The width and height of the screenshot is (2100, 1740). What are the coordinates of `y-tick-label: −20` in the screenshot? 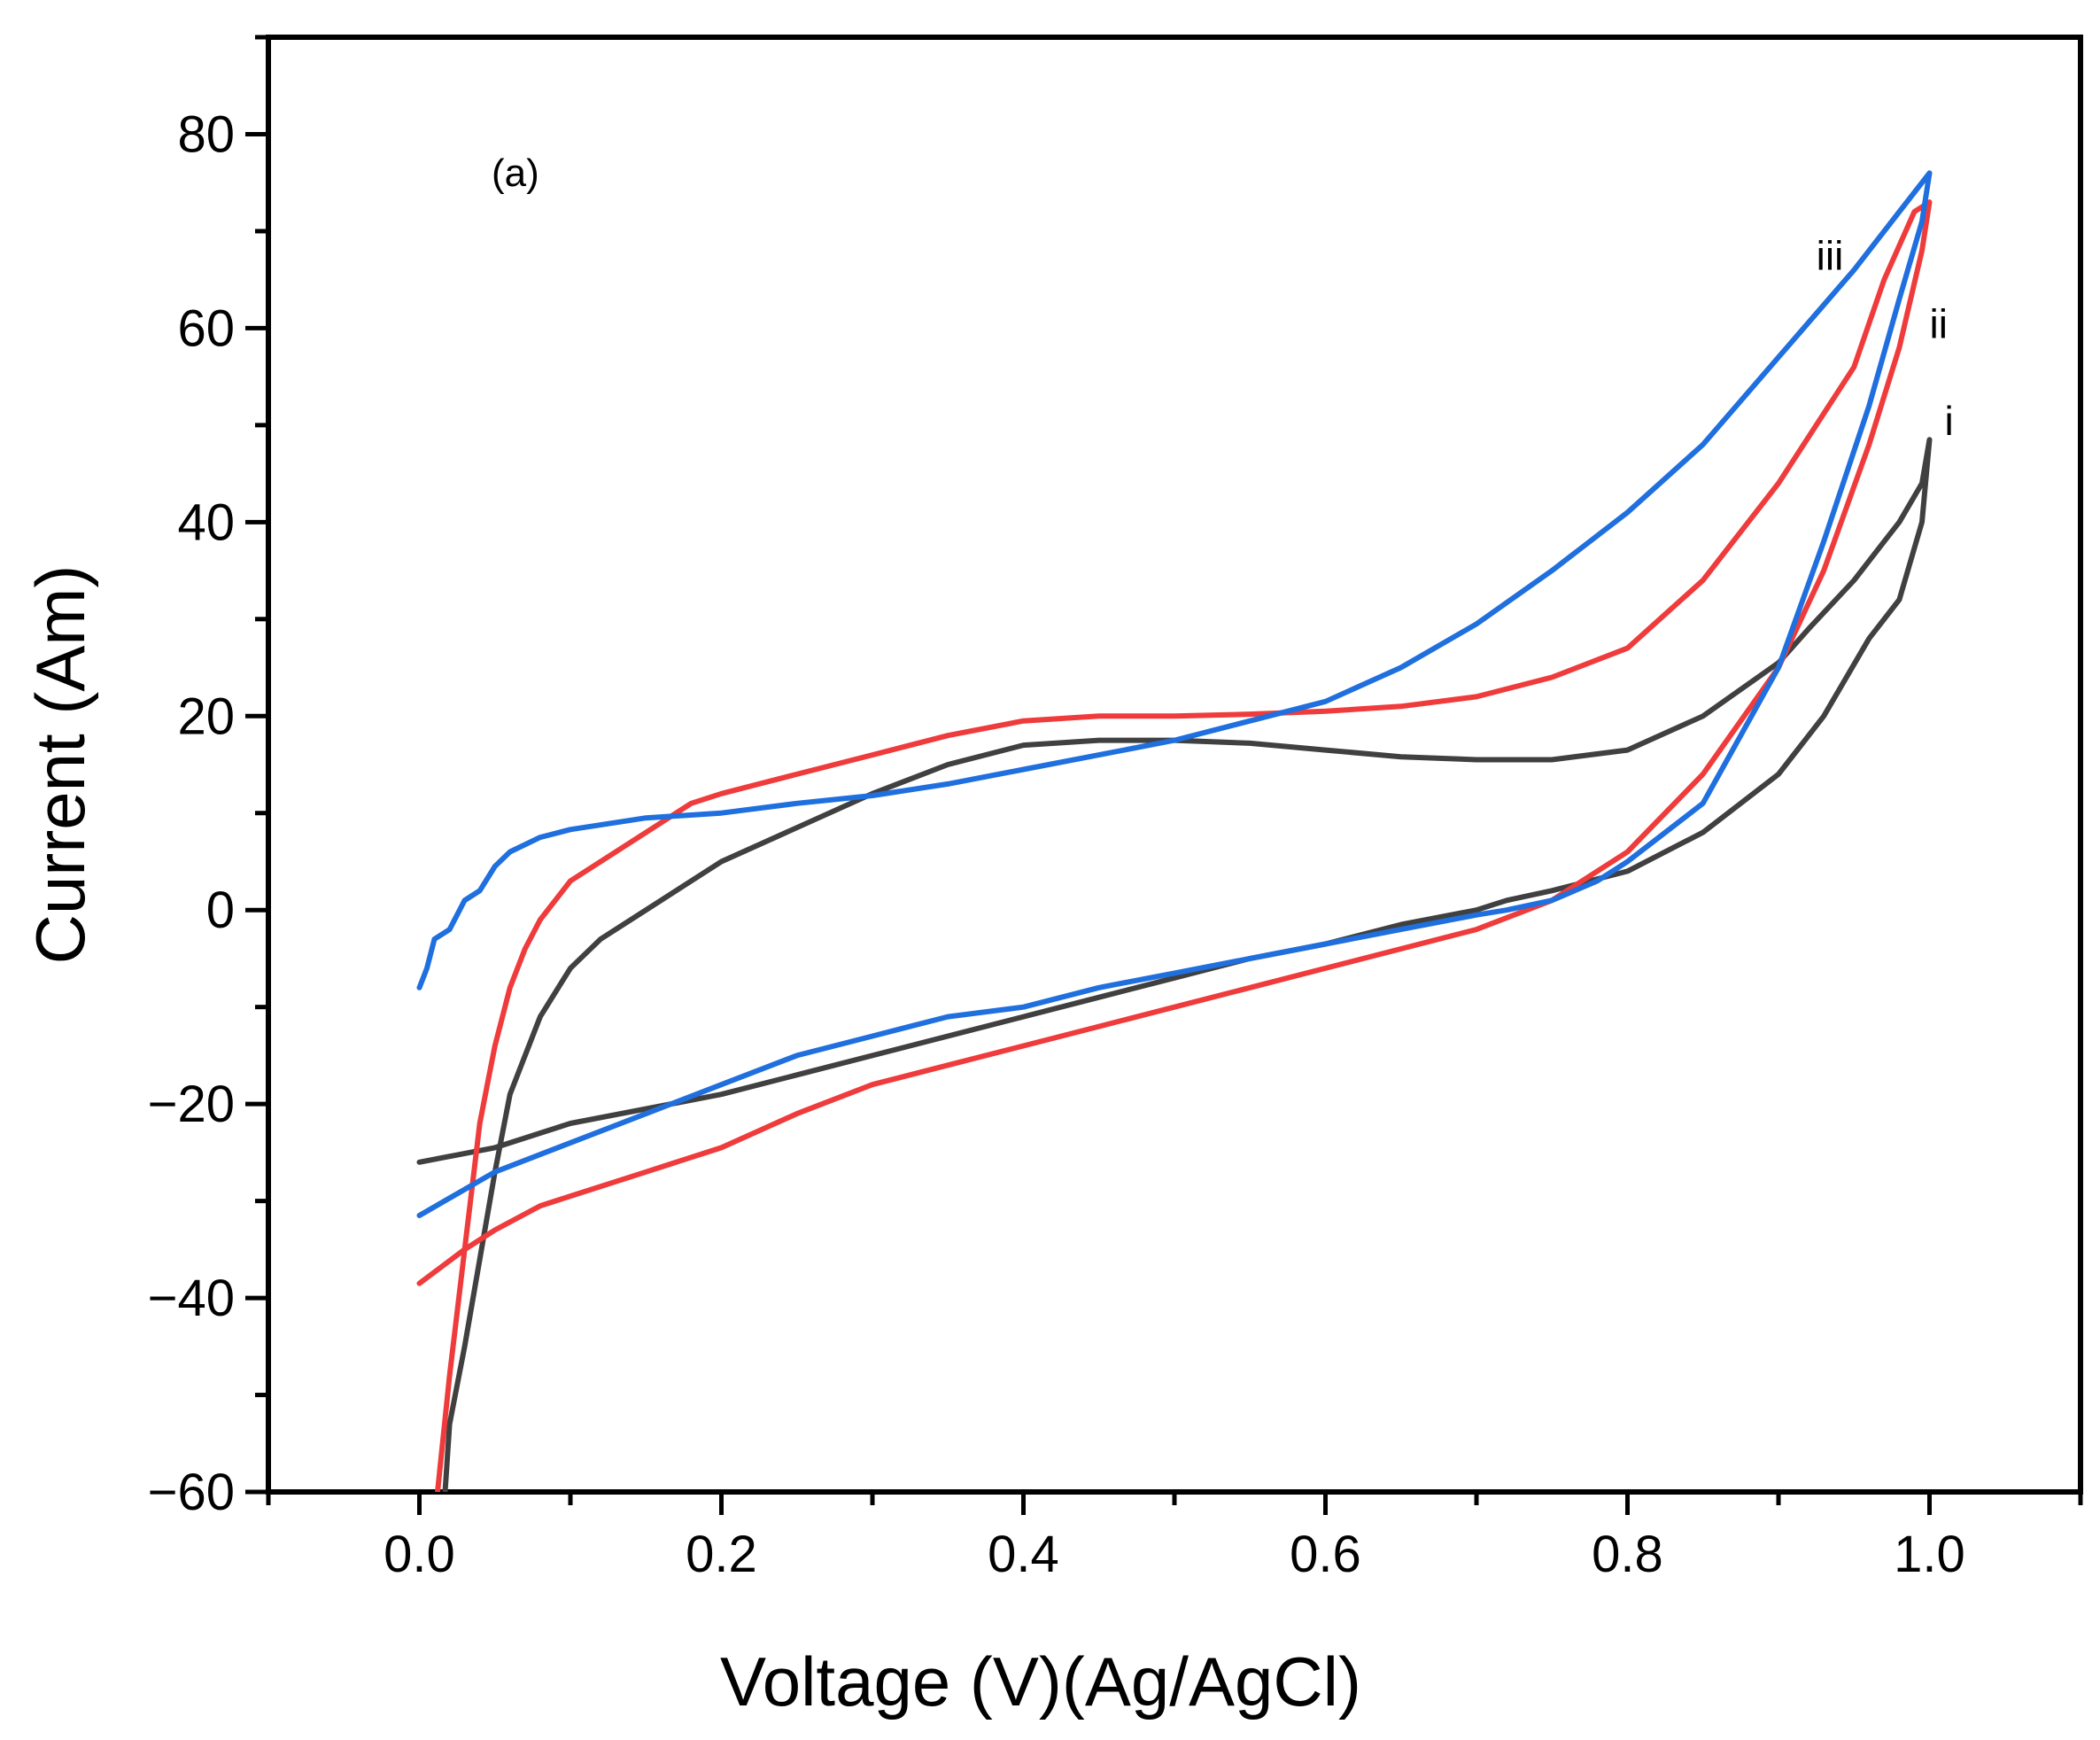 It's located at (191, 1104).